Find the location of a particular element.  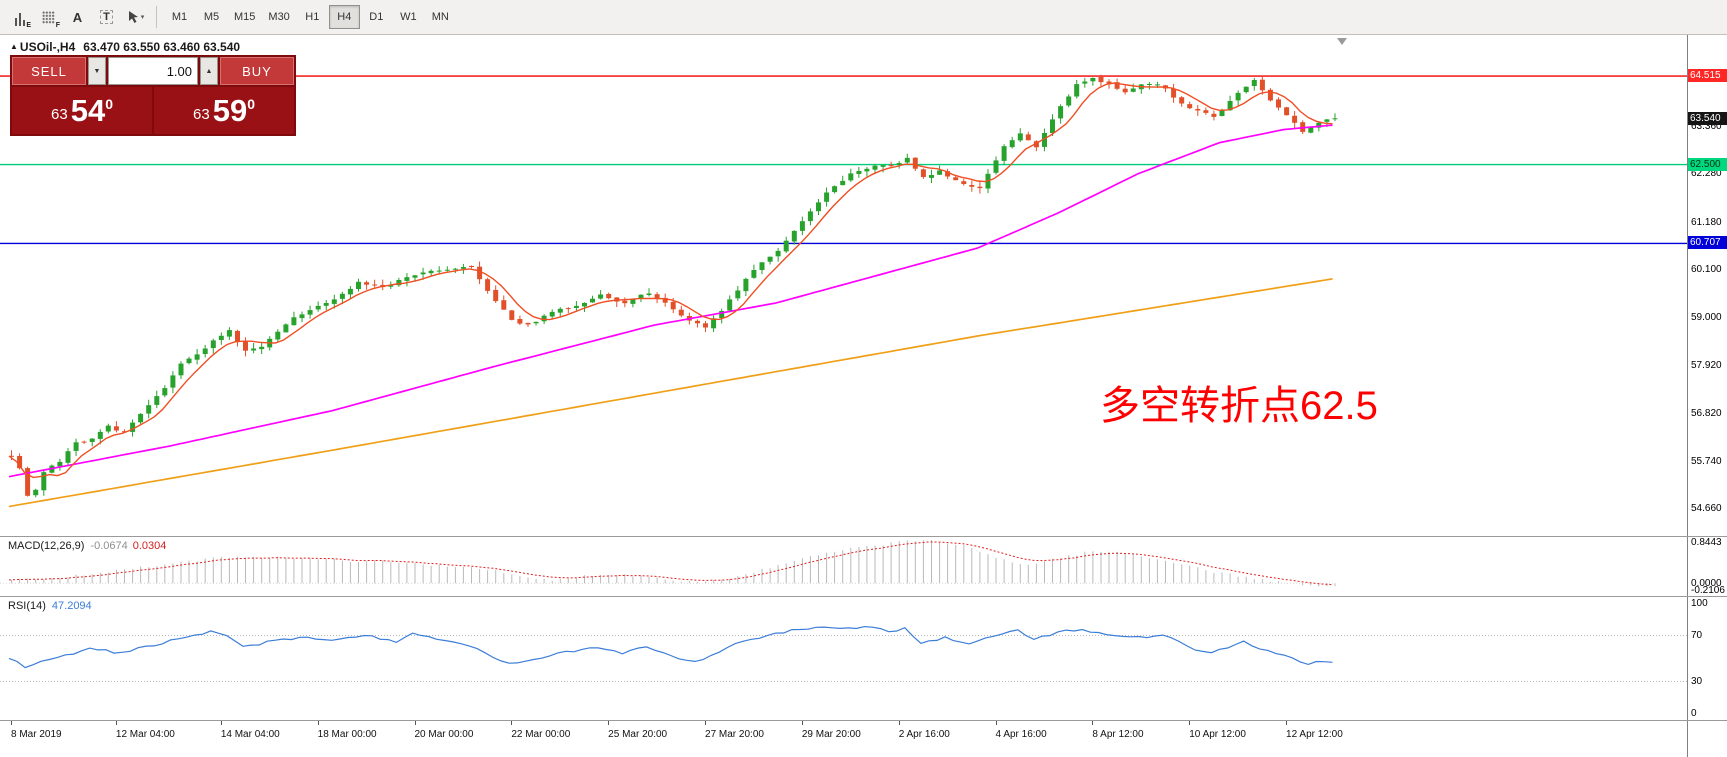

buy-price-sup: 0 is located at coordinates (251, 103).